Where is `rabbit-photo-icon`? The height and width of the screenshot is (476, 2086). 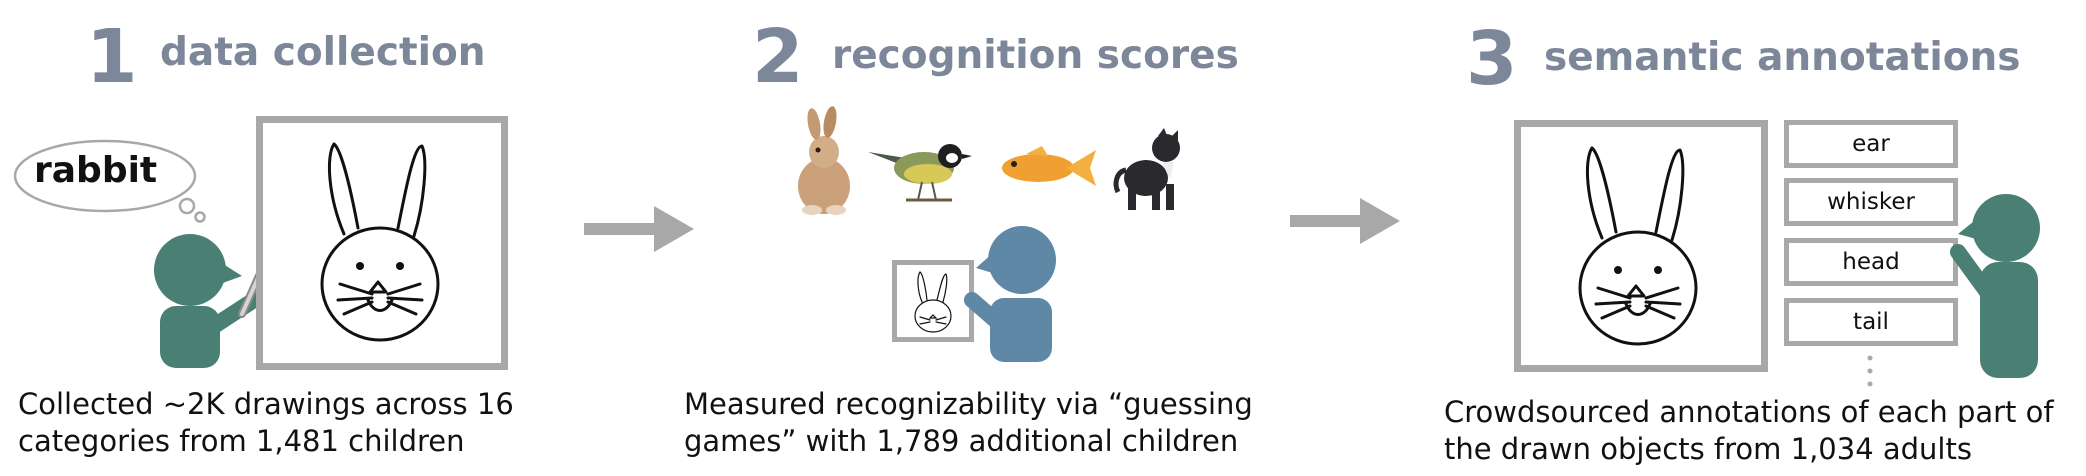
rabbit-photo-icon is located at coordinates (824, 160).